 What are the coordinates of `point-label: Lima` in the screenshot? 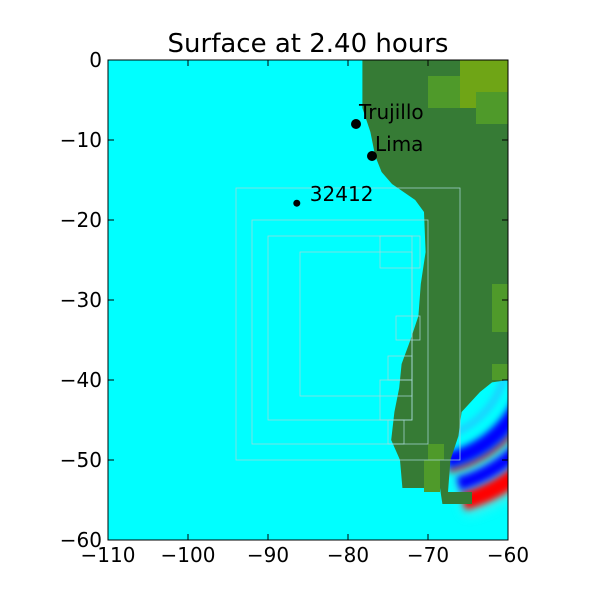 It's located at (399, 144).